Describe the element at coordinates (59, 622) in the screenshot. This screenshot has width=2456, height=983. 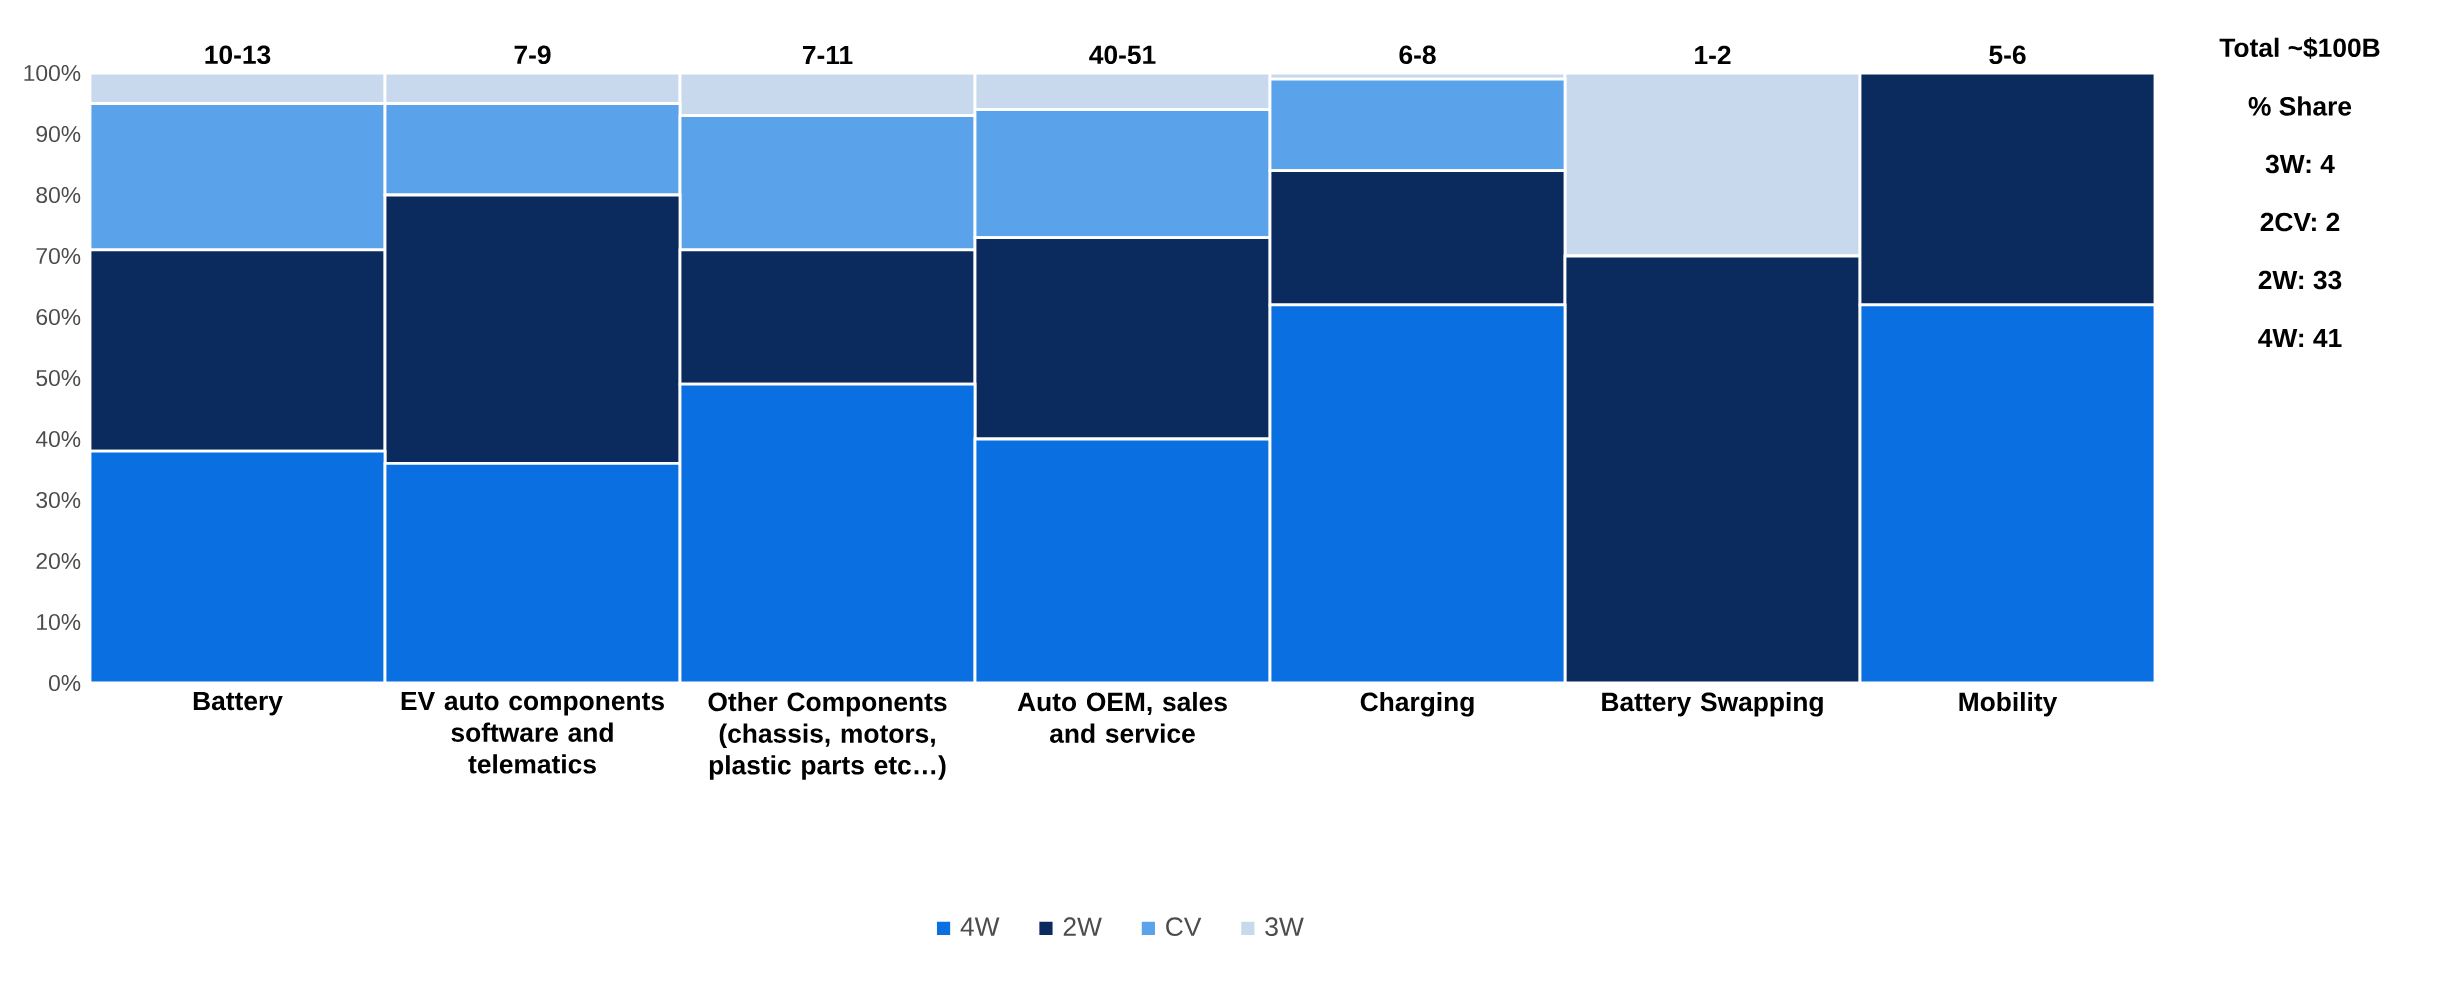
I see `y-tick-label: 10%` at that location.